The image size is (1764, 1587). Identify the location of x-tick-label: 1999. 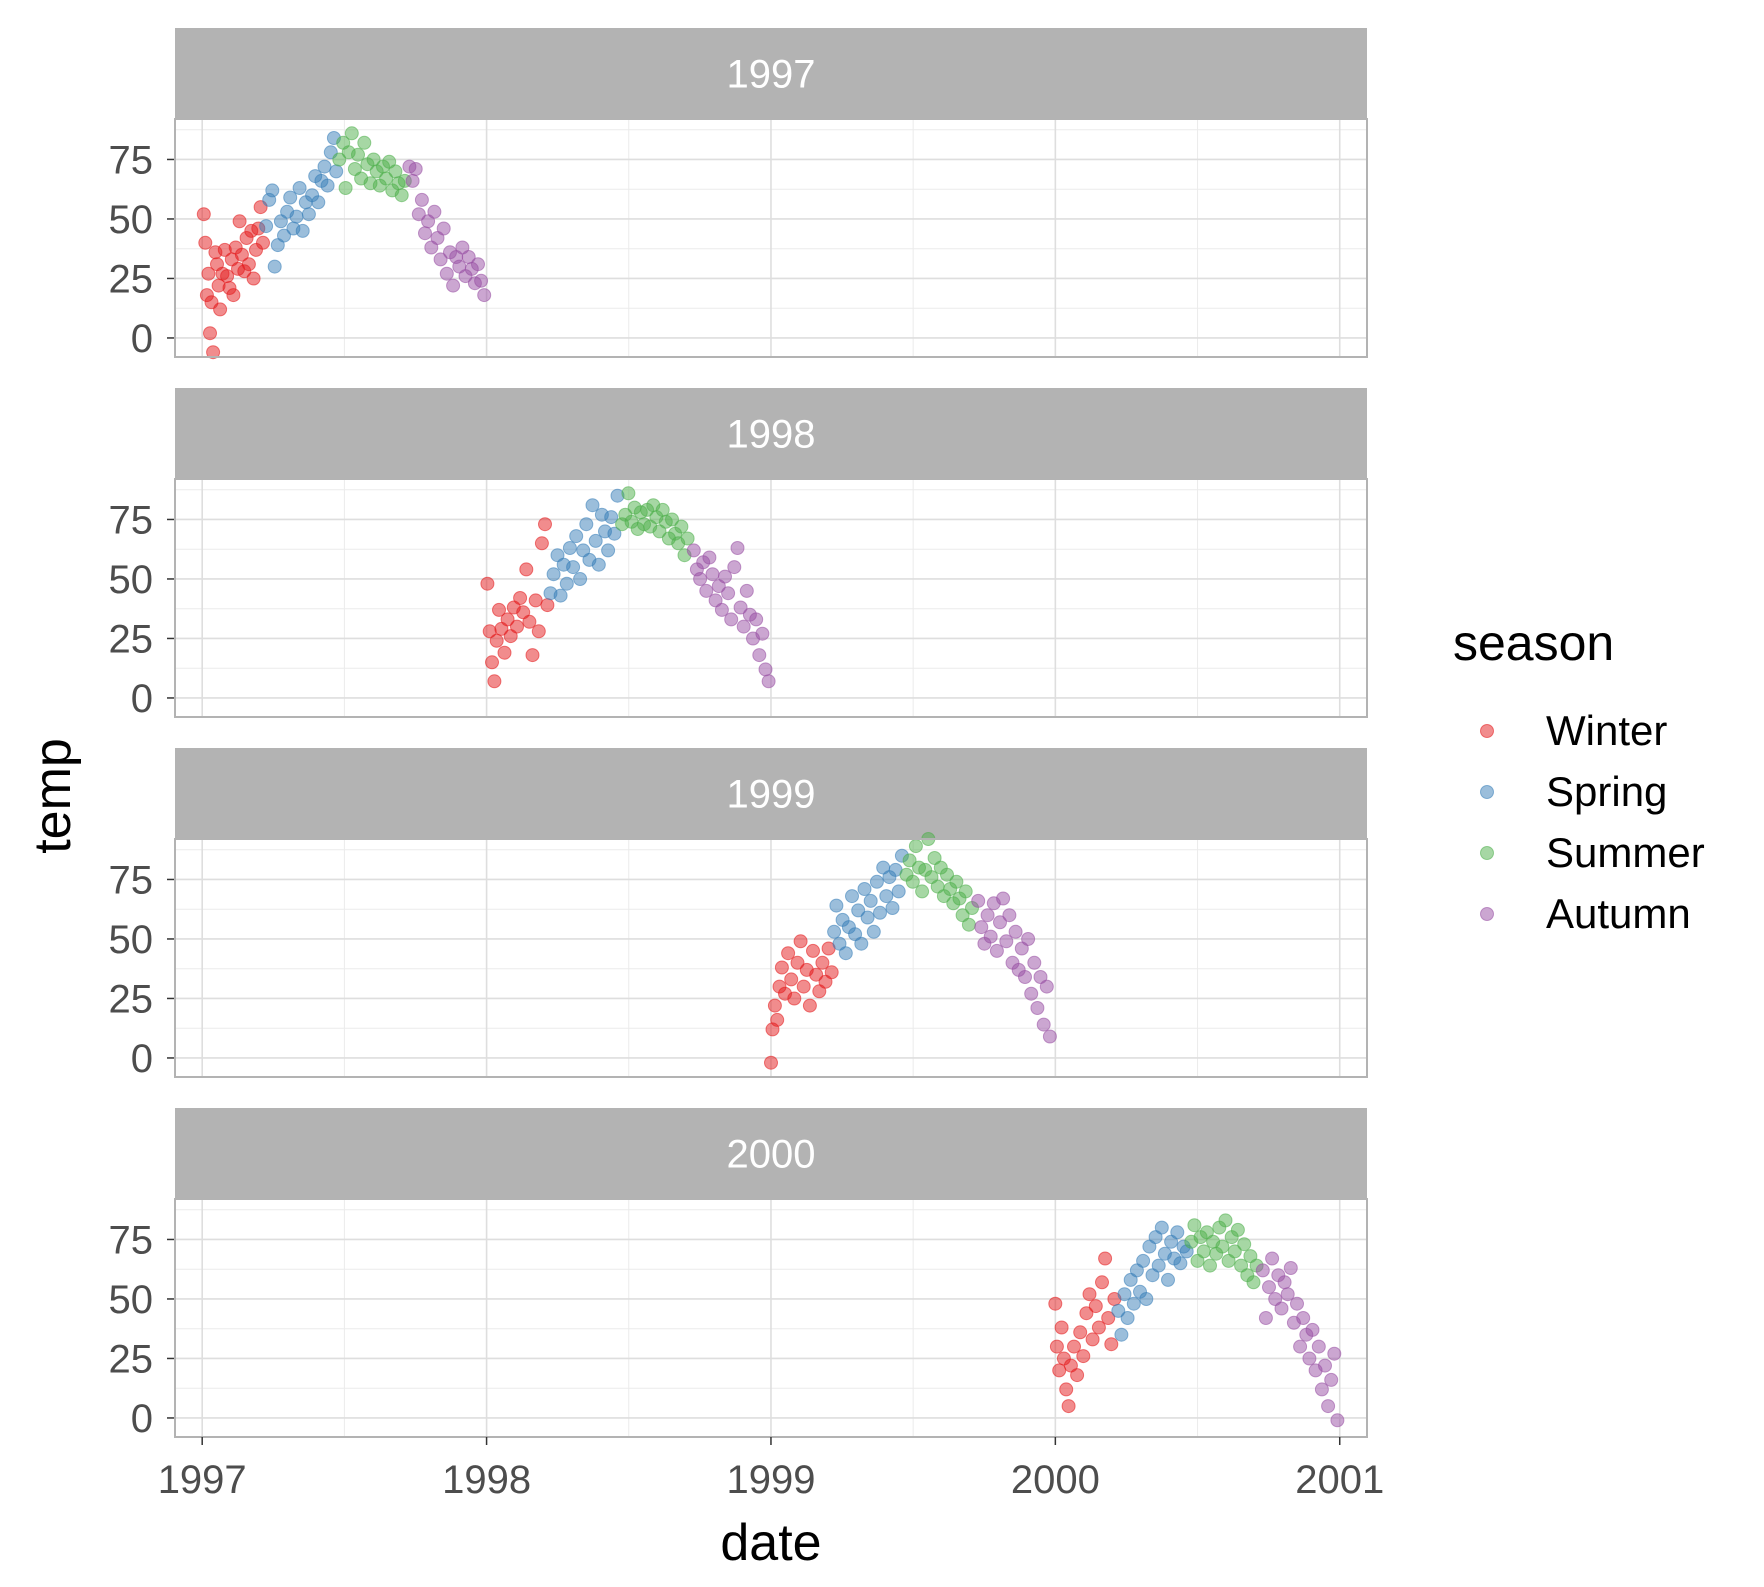
(770, 1480).